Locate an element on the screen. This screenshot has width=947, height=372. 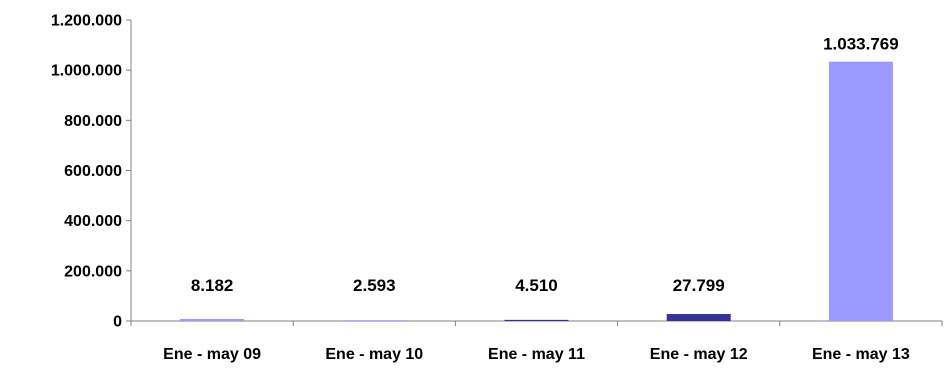
x-category-label: Ene - may 12 is located at coordinates (699, 354).